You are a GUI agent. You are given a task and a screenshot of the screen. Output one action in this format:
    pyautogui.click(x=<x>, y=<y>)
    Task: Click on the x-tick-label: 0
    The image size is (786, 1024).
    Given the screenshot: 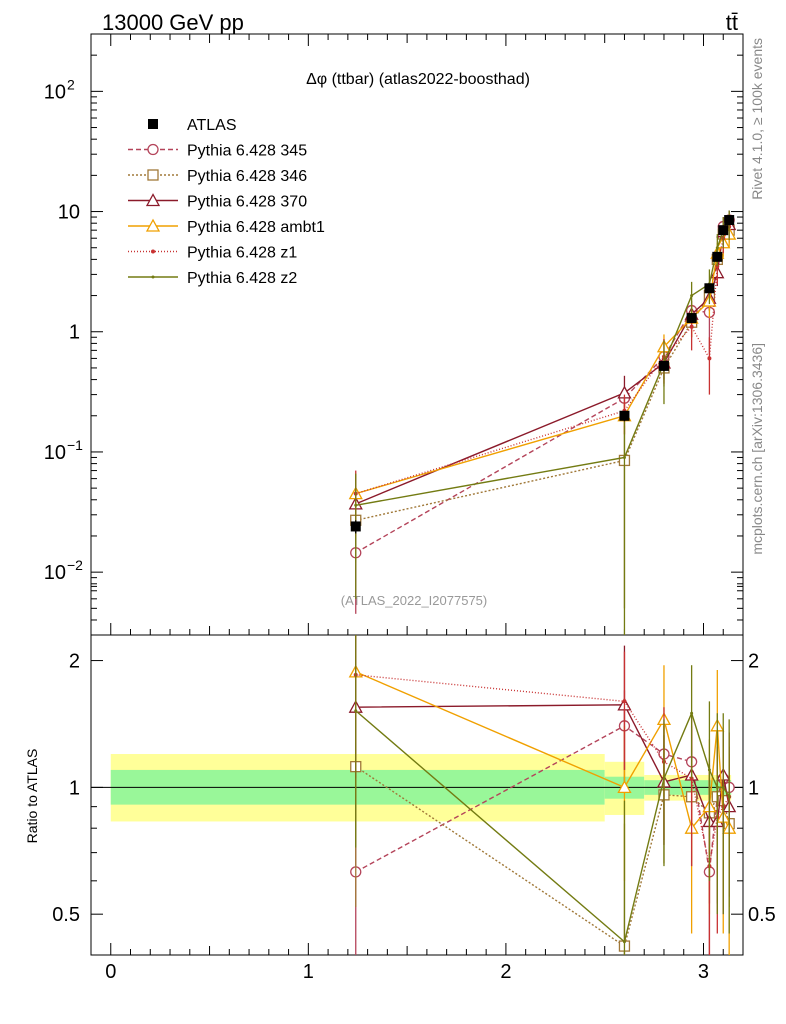 What is the action you would take?
    pyautogui.click(x=110, y=972)
    